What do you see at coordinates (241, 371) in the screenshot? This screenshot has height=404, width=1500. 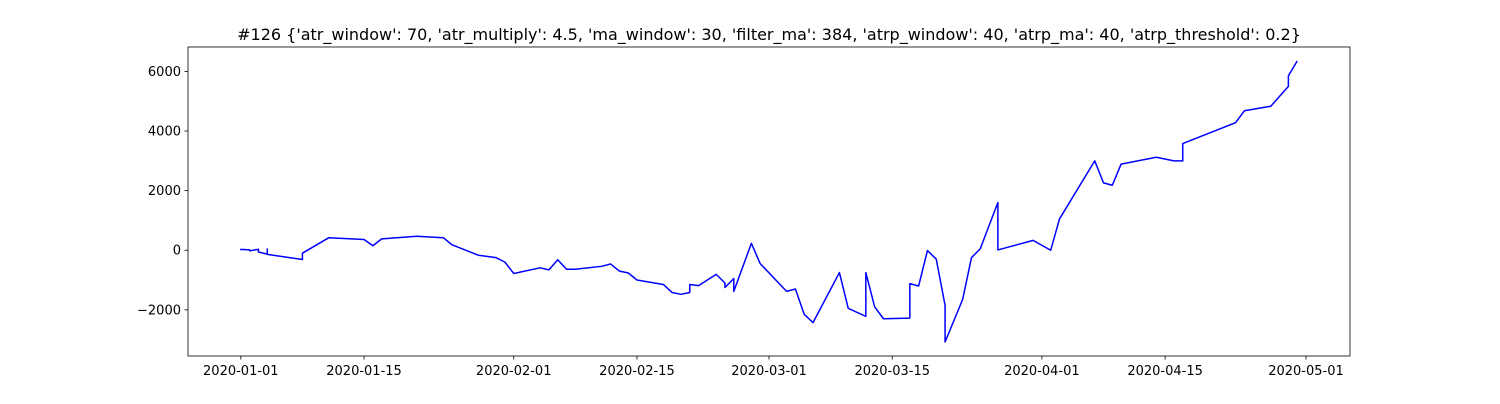 I see `x-tick-label: 2020-01-01` at bounding box center [241, 371].